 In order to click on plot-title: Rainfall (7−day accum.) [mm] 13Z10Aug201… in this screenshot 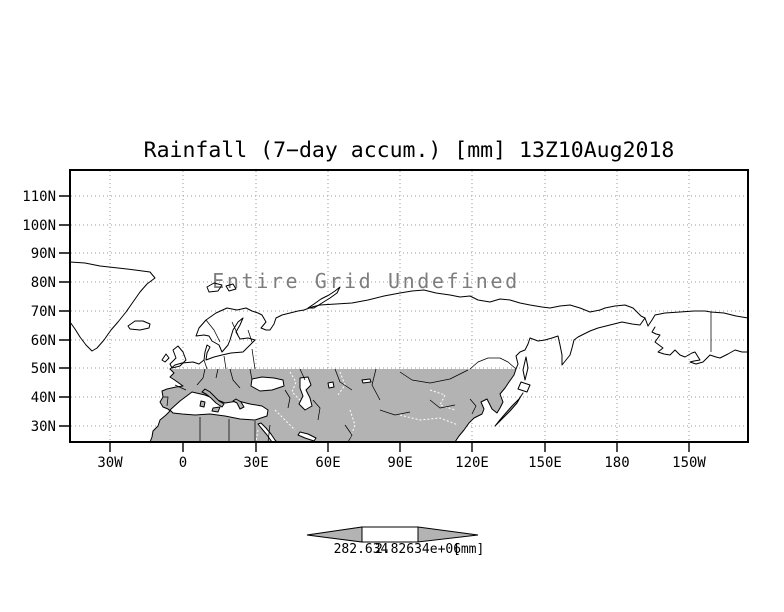, I will do `click(409, 150)`.